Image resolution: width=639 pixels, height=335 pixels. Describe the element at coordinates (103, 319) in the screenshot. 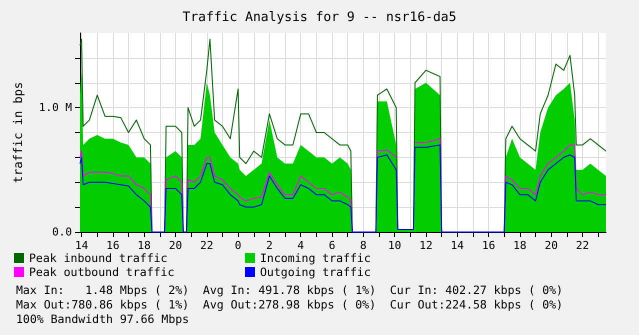

I see `text: 100% Bandwidth 97.66 Mbps` at that location.